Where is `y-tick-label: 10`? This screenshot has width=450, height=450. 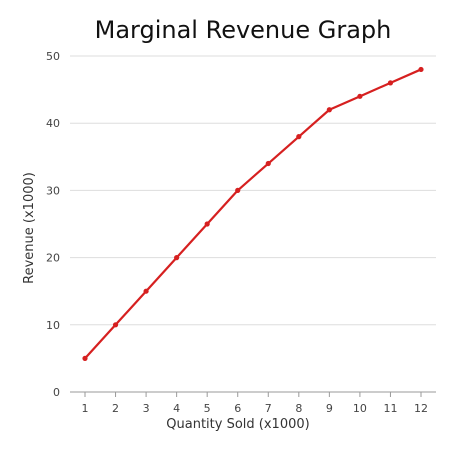 y-tick-label: 10 is located at coordinates (53, 325).